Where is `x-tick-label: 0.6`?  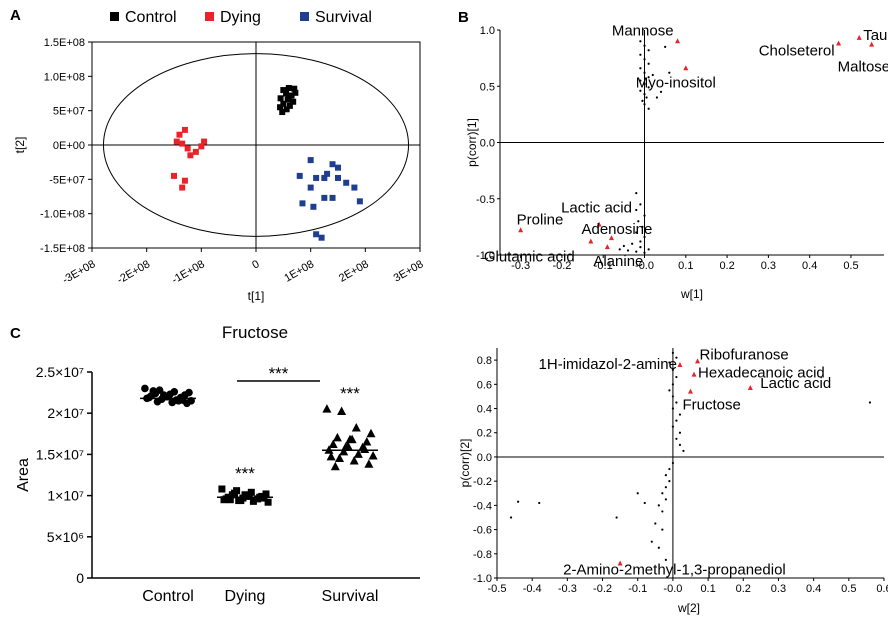 x-tick-label: 0.6 is located at coordinates (882, 589).